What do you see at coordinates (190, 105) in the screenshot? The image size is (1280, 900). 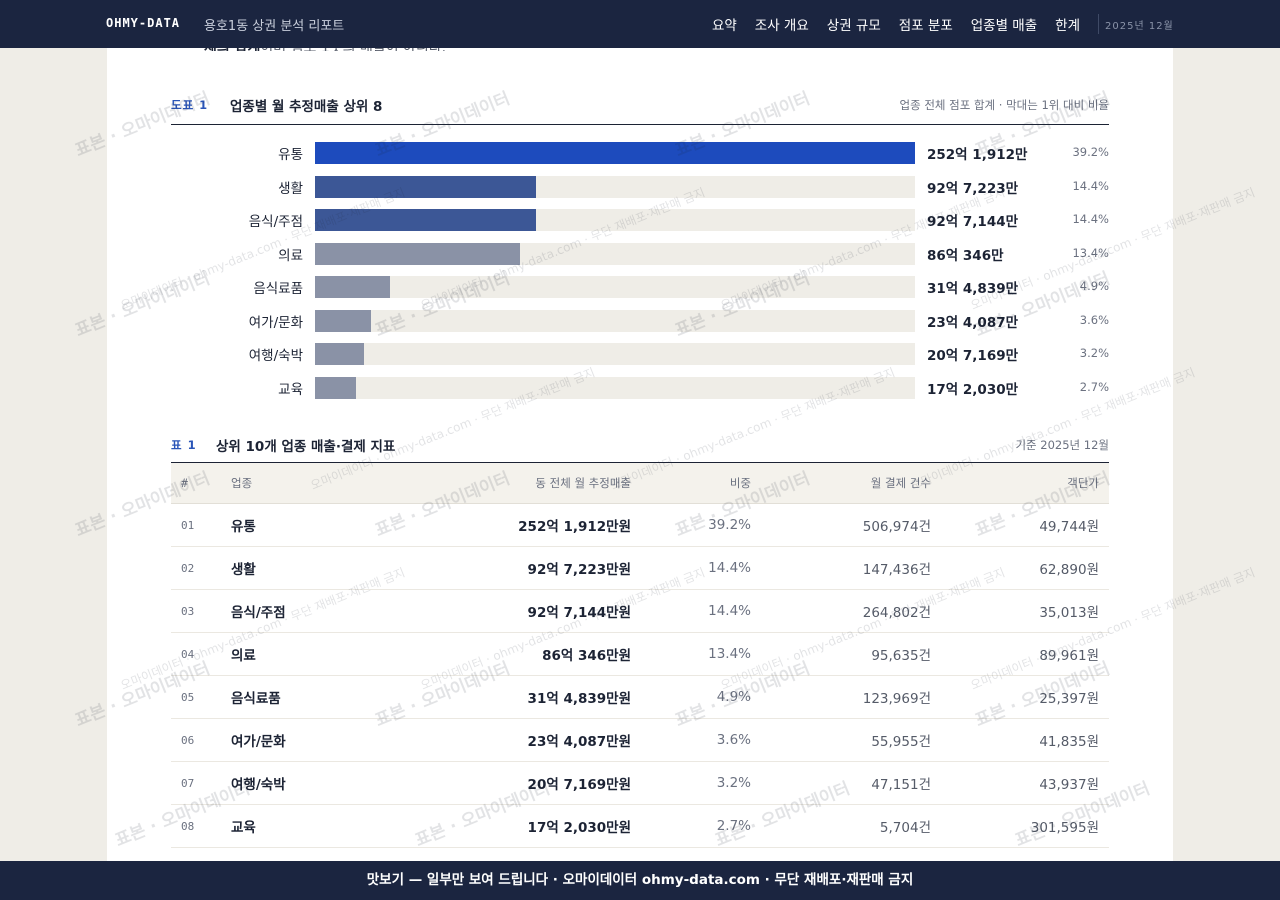 I see `figure-number: 도표 1` at bounding box center [190, 105].